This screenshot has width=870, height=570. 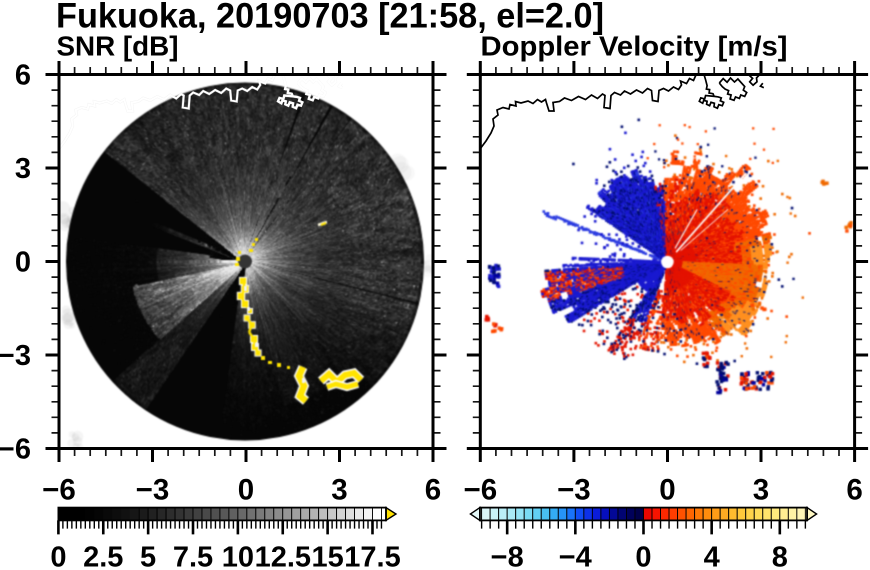 What do you see at coordinates (780, 555) in the screenshot?
I see `svg-text: 8` at bounding box center [780, 555].